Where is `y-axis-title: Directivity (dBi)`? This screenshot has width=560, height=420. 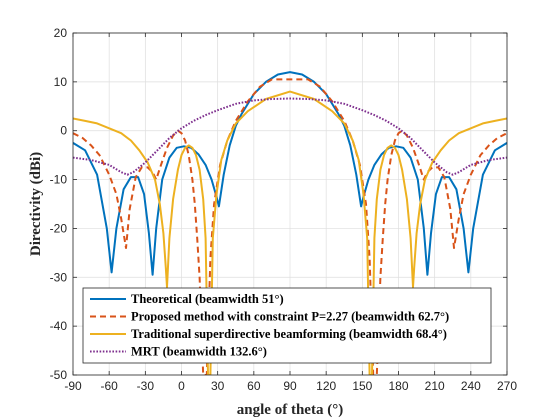 y-axis-title: Directivity (dBi) is located at coordinates (36, 204).